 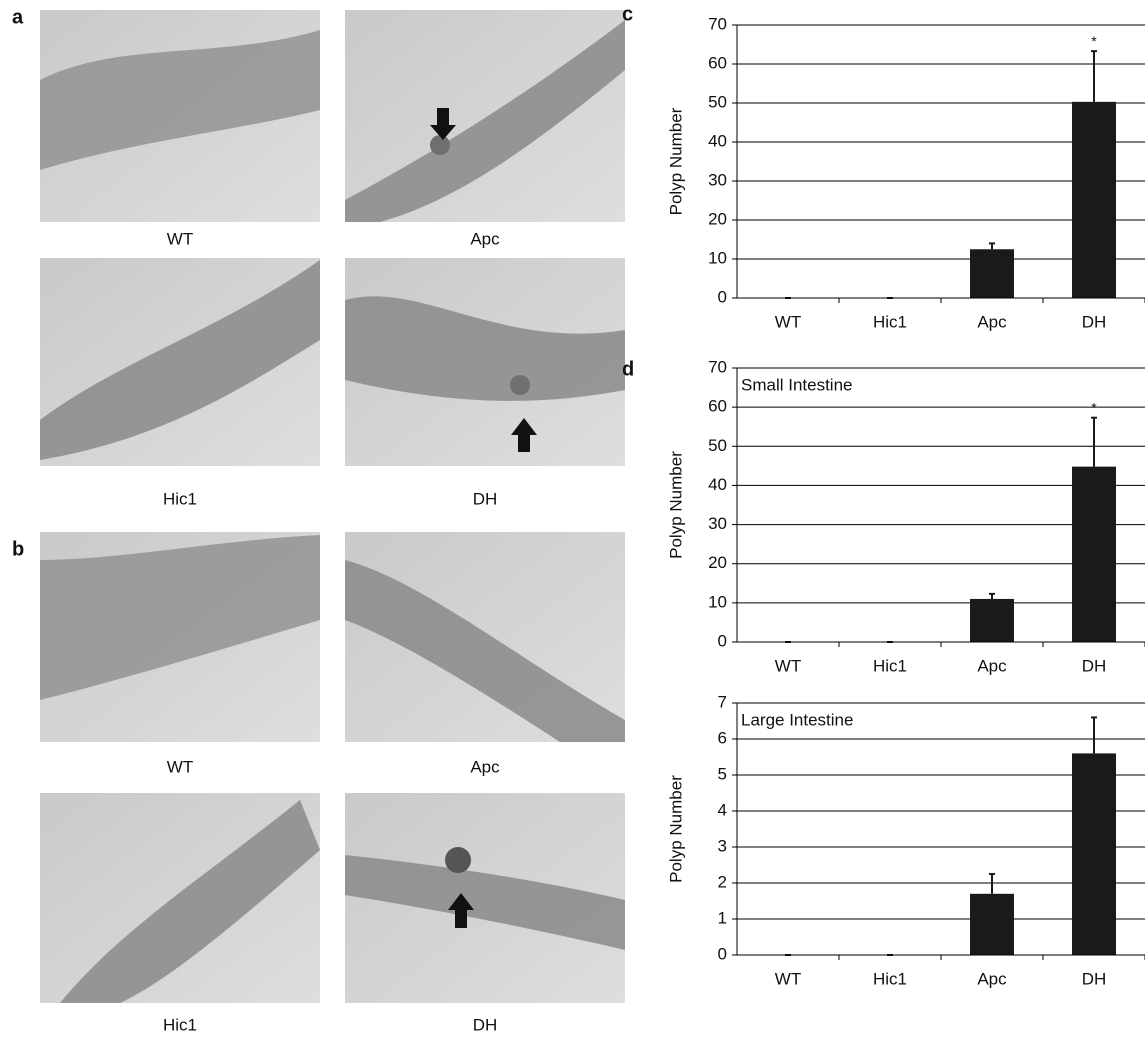 I want to click on y-tick-label: 6, so click(x=722, y=737).